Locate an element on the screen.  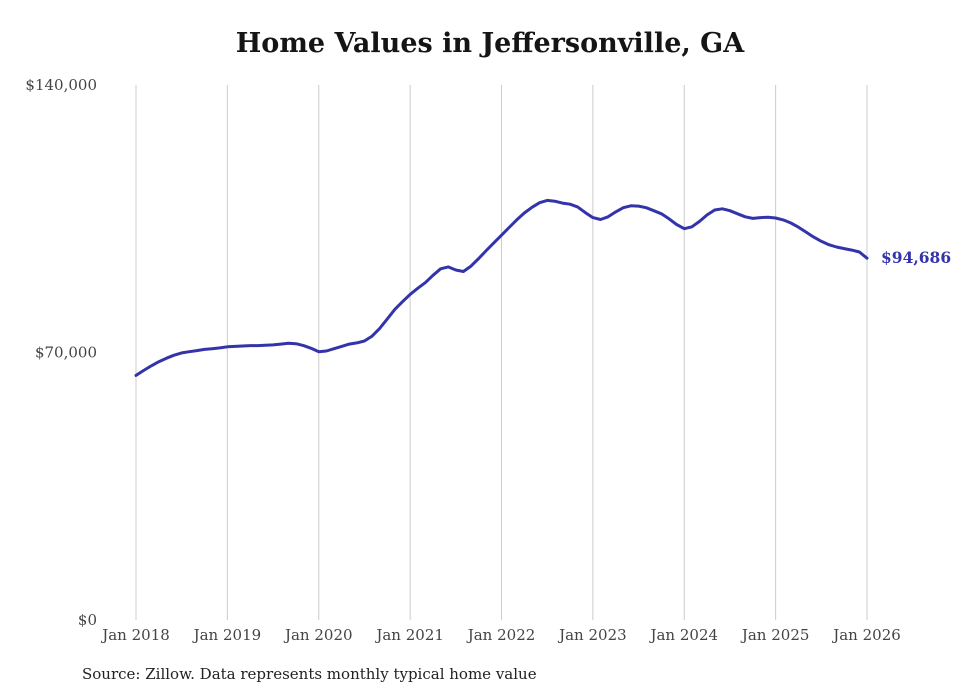
x-tick-label: Jan 2023 is located at coordinates (592, 635).